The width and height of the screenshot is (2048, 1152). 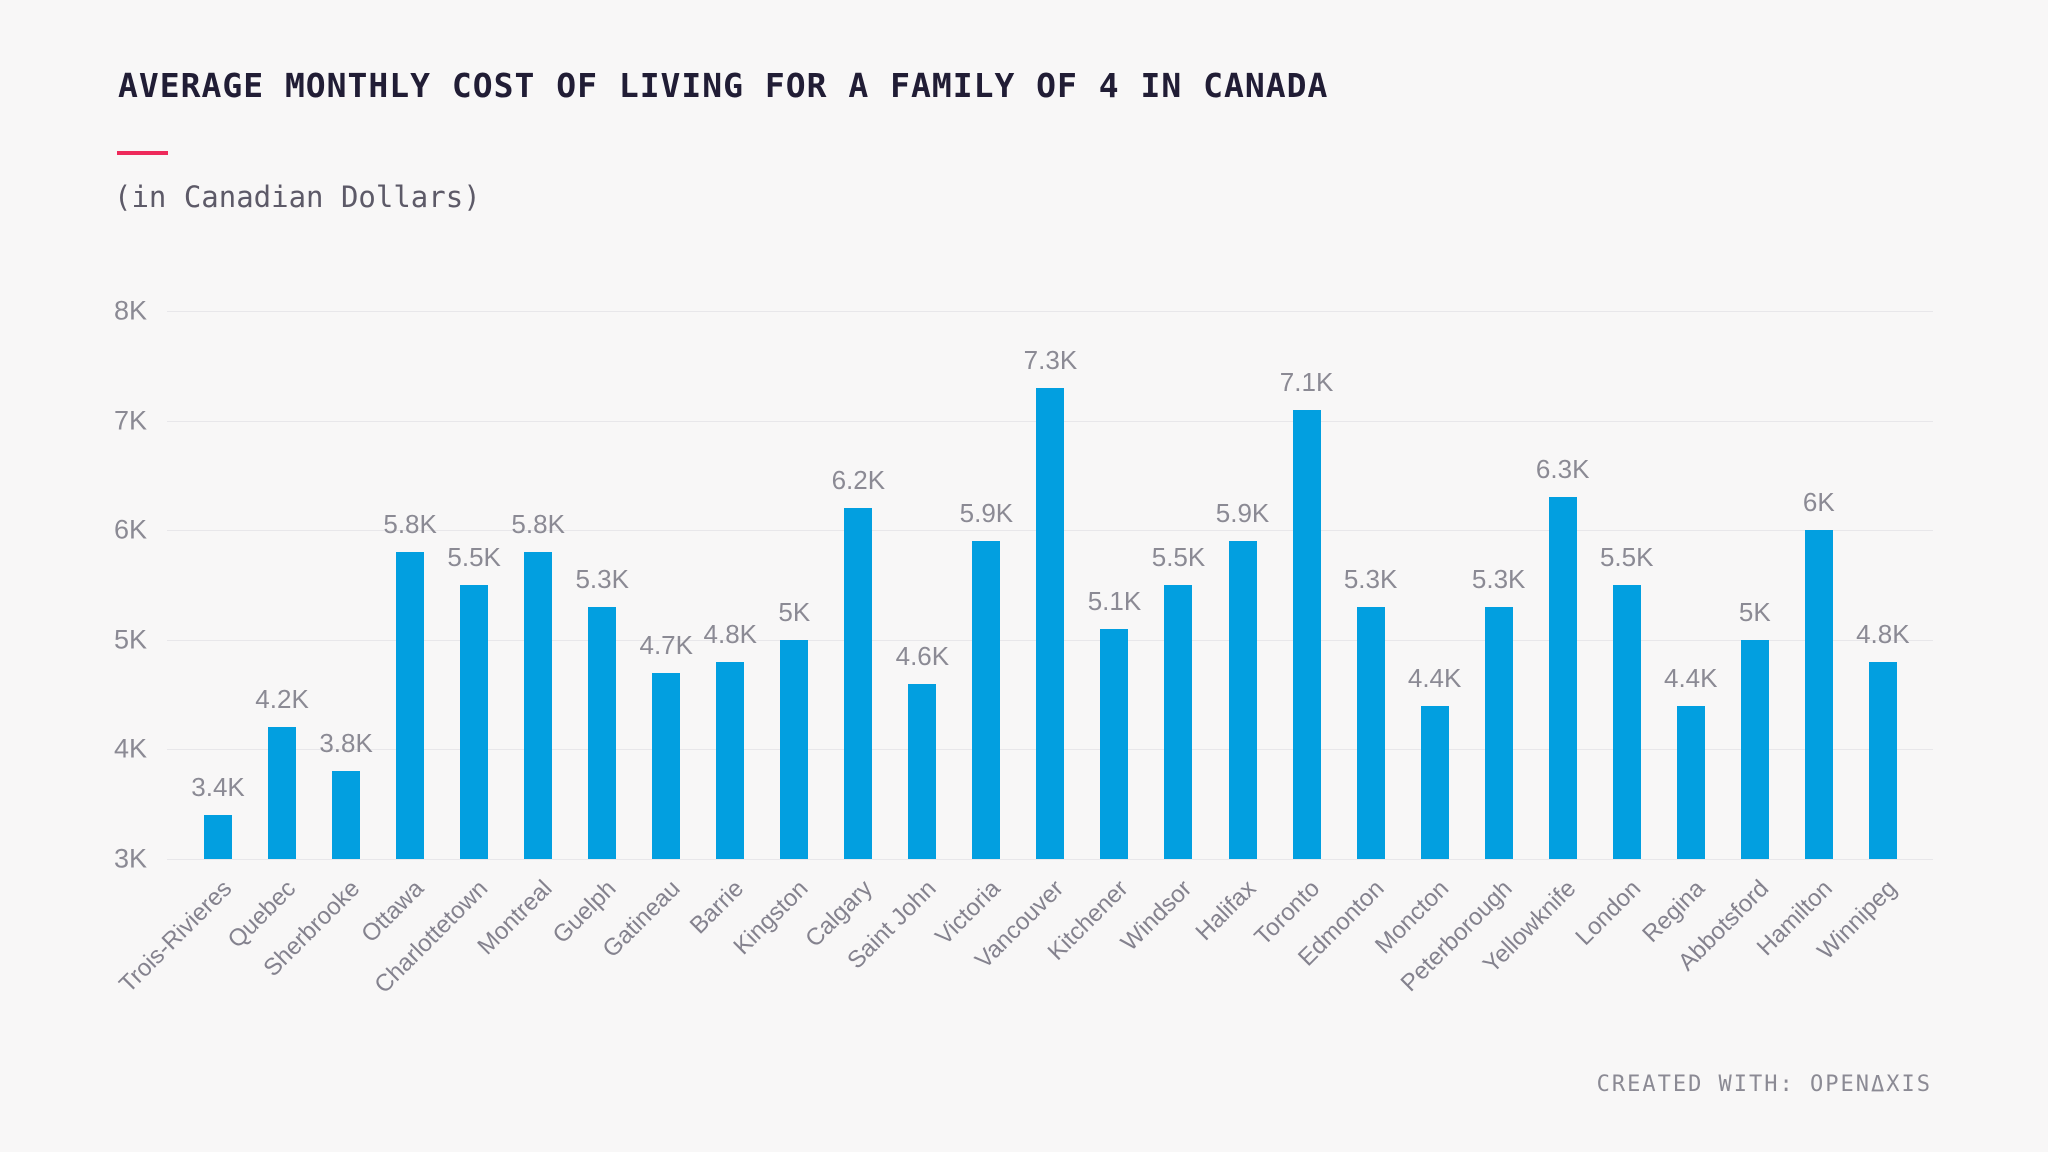 What do you see at coordinates (1614, 959) in the screenshot?
I see `x-label-cell: London` at bounding box center [1614, 959].